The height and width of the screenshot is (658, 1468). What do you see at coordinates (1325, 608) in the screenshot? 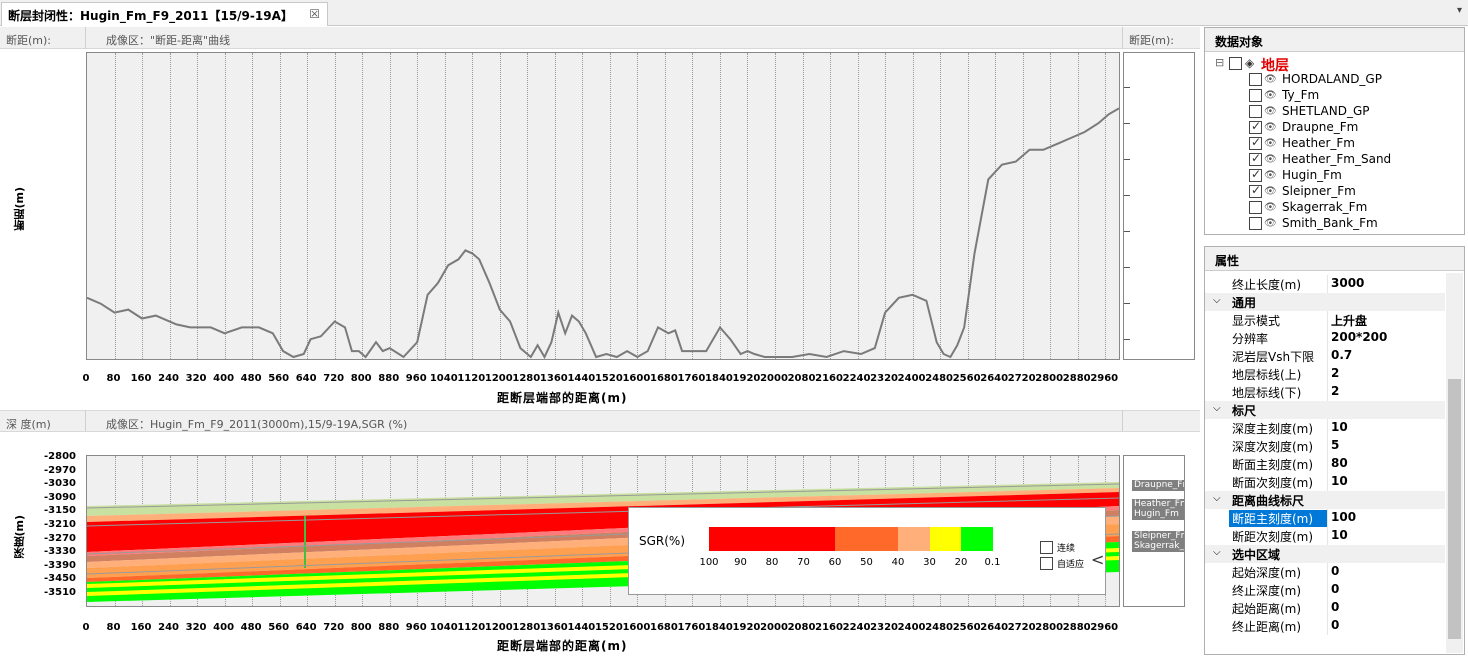
I see `property-row: 起始距离(m) 0` at bounding box center [1325, 608].